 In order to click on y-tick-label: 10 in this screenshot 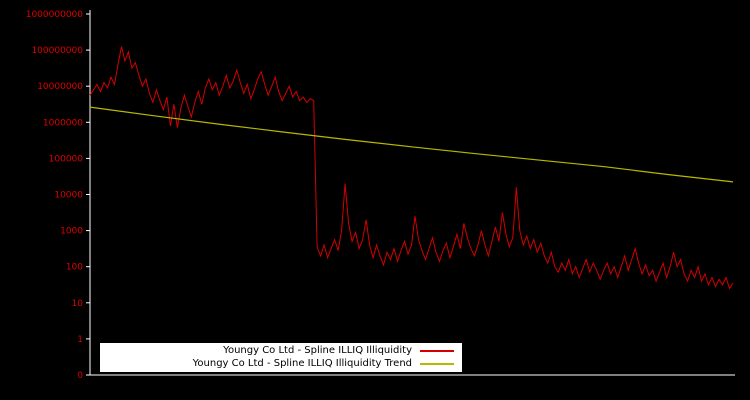, I will do `click(78, 304)`.